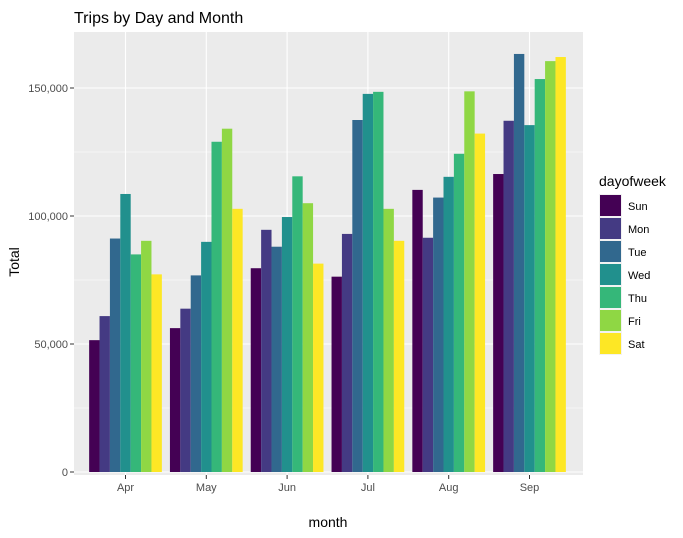  I want to click on legend-swatch-tue, so click(610, 251).